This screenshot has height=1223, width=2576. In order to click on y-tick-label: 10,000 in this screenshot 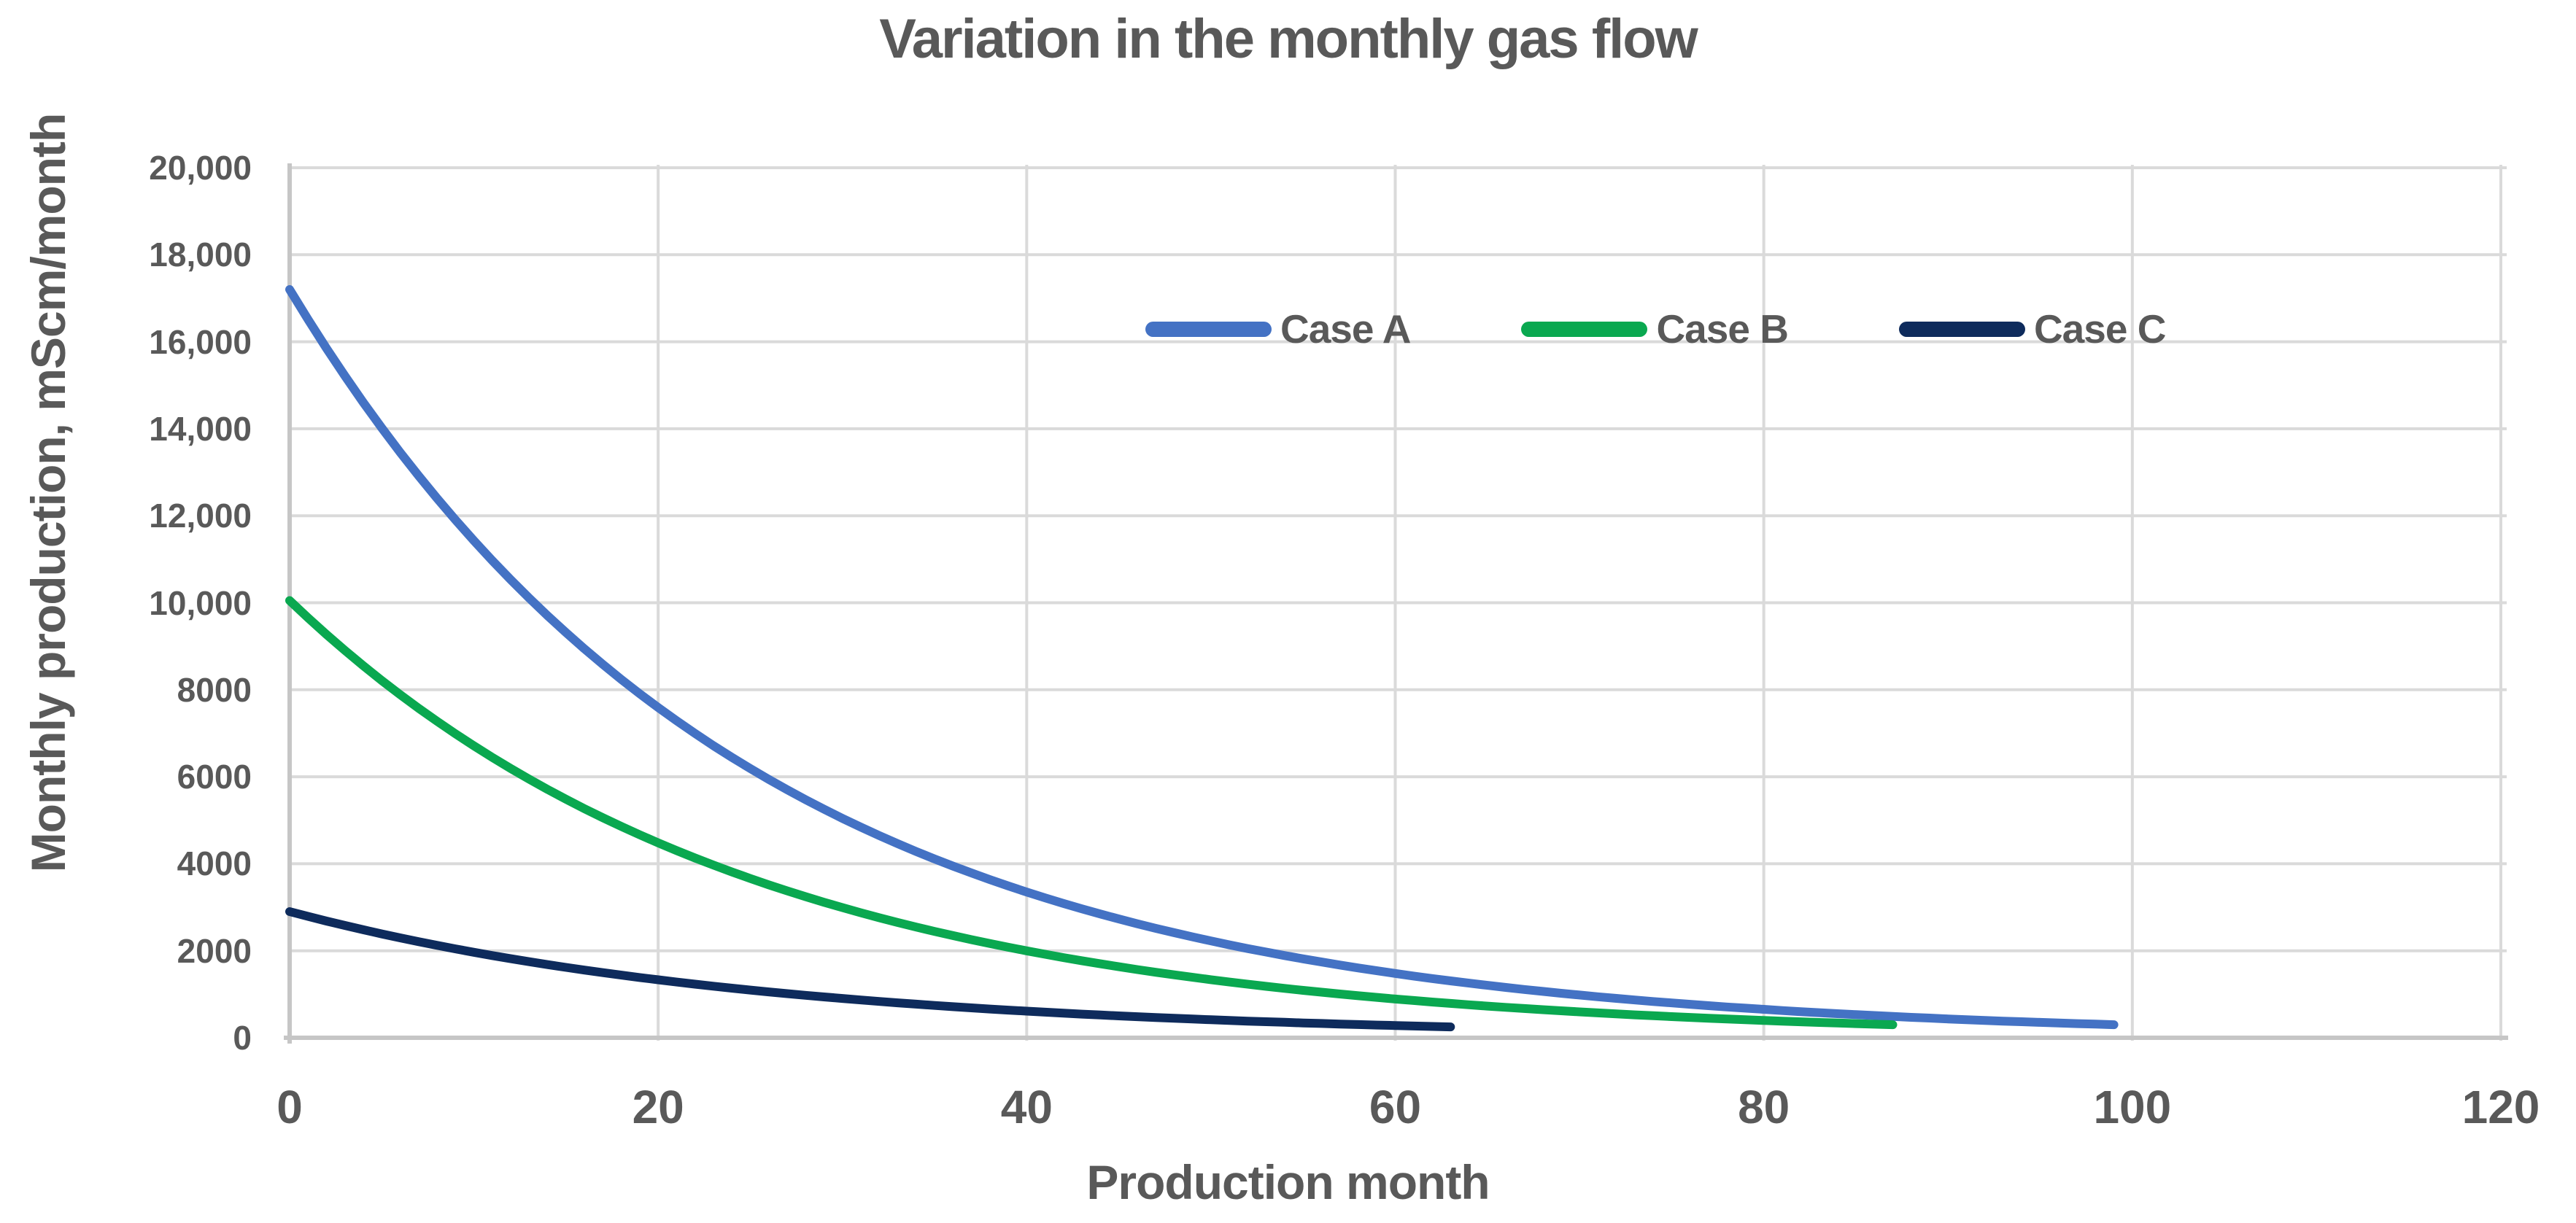, I will do `click(200, 602)`.